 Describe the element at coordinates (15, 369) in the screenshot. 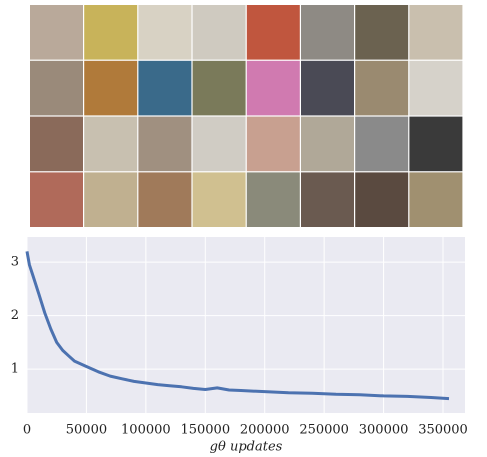

I see `y-tick-label: 1` at that location.